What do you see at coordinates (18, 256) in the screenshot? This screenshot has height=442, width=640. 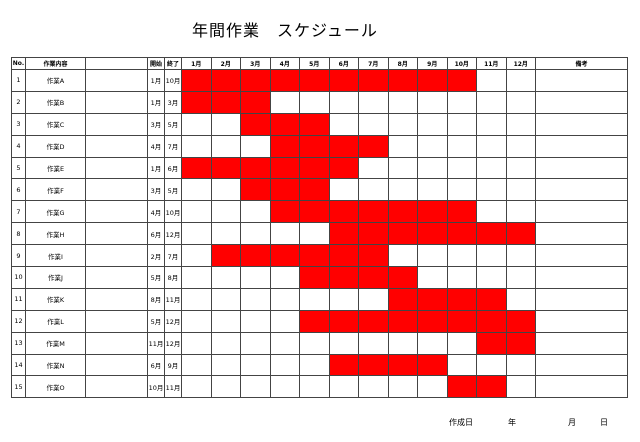 I see `row-no: 9` at bounding box center [18, 256].